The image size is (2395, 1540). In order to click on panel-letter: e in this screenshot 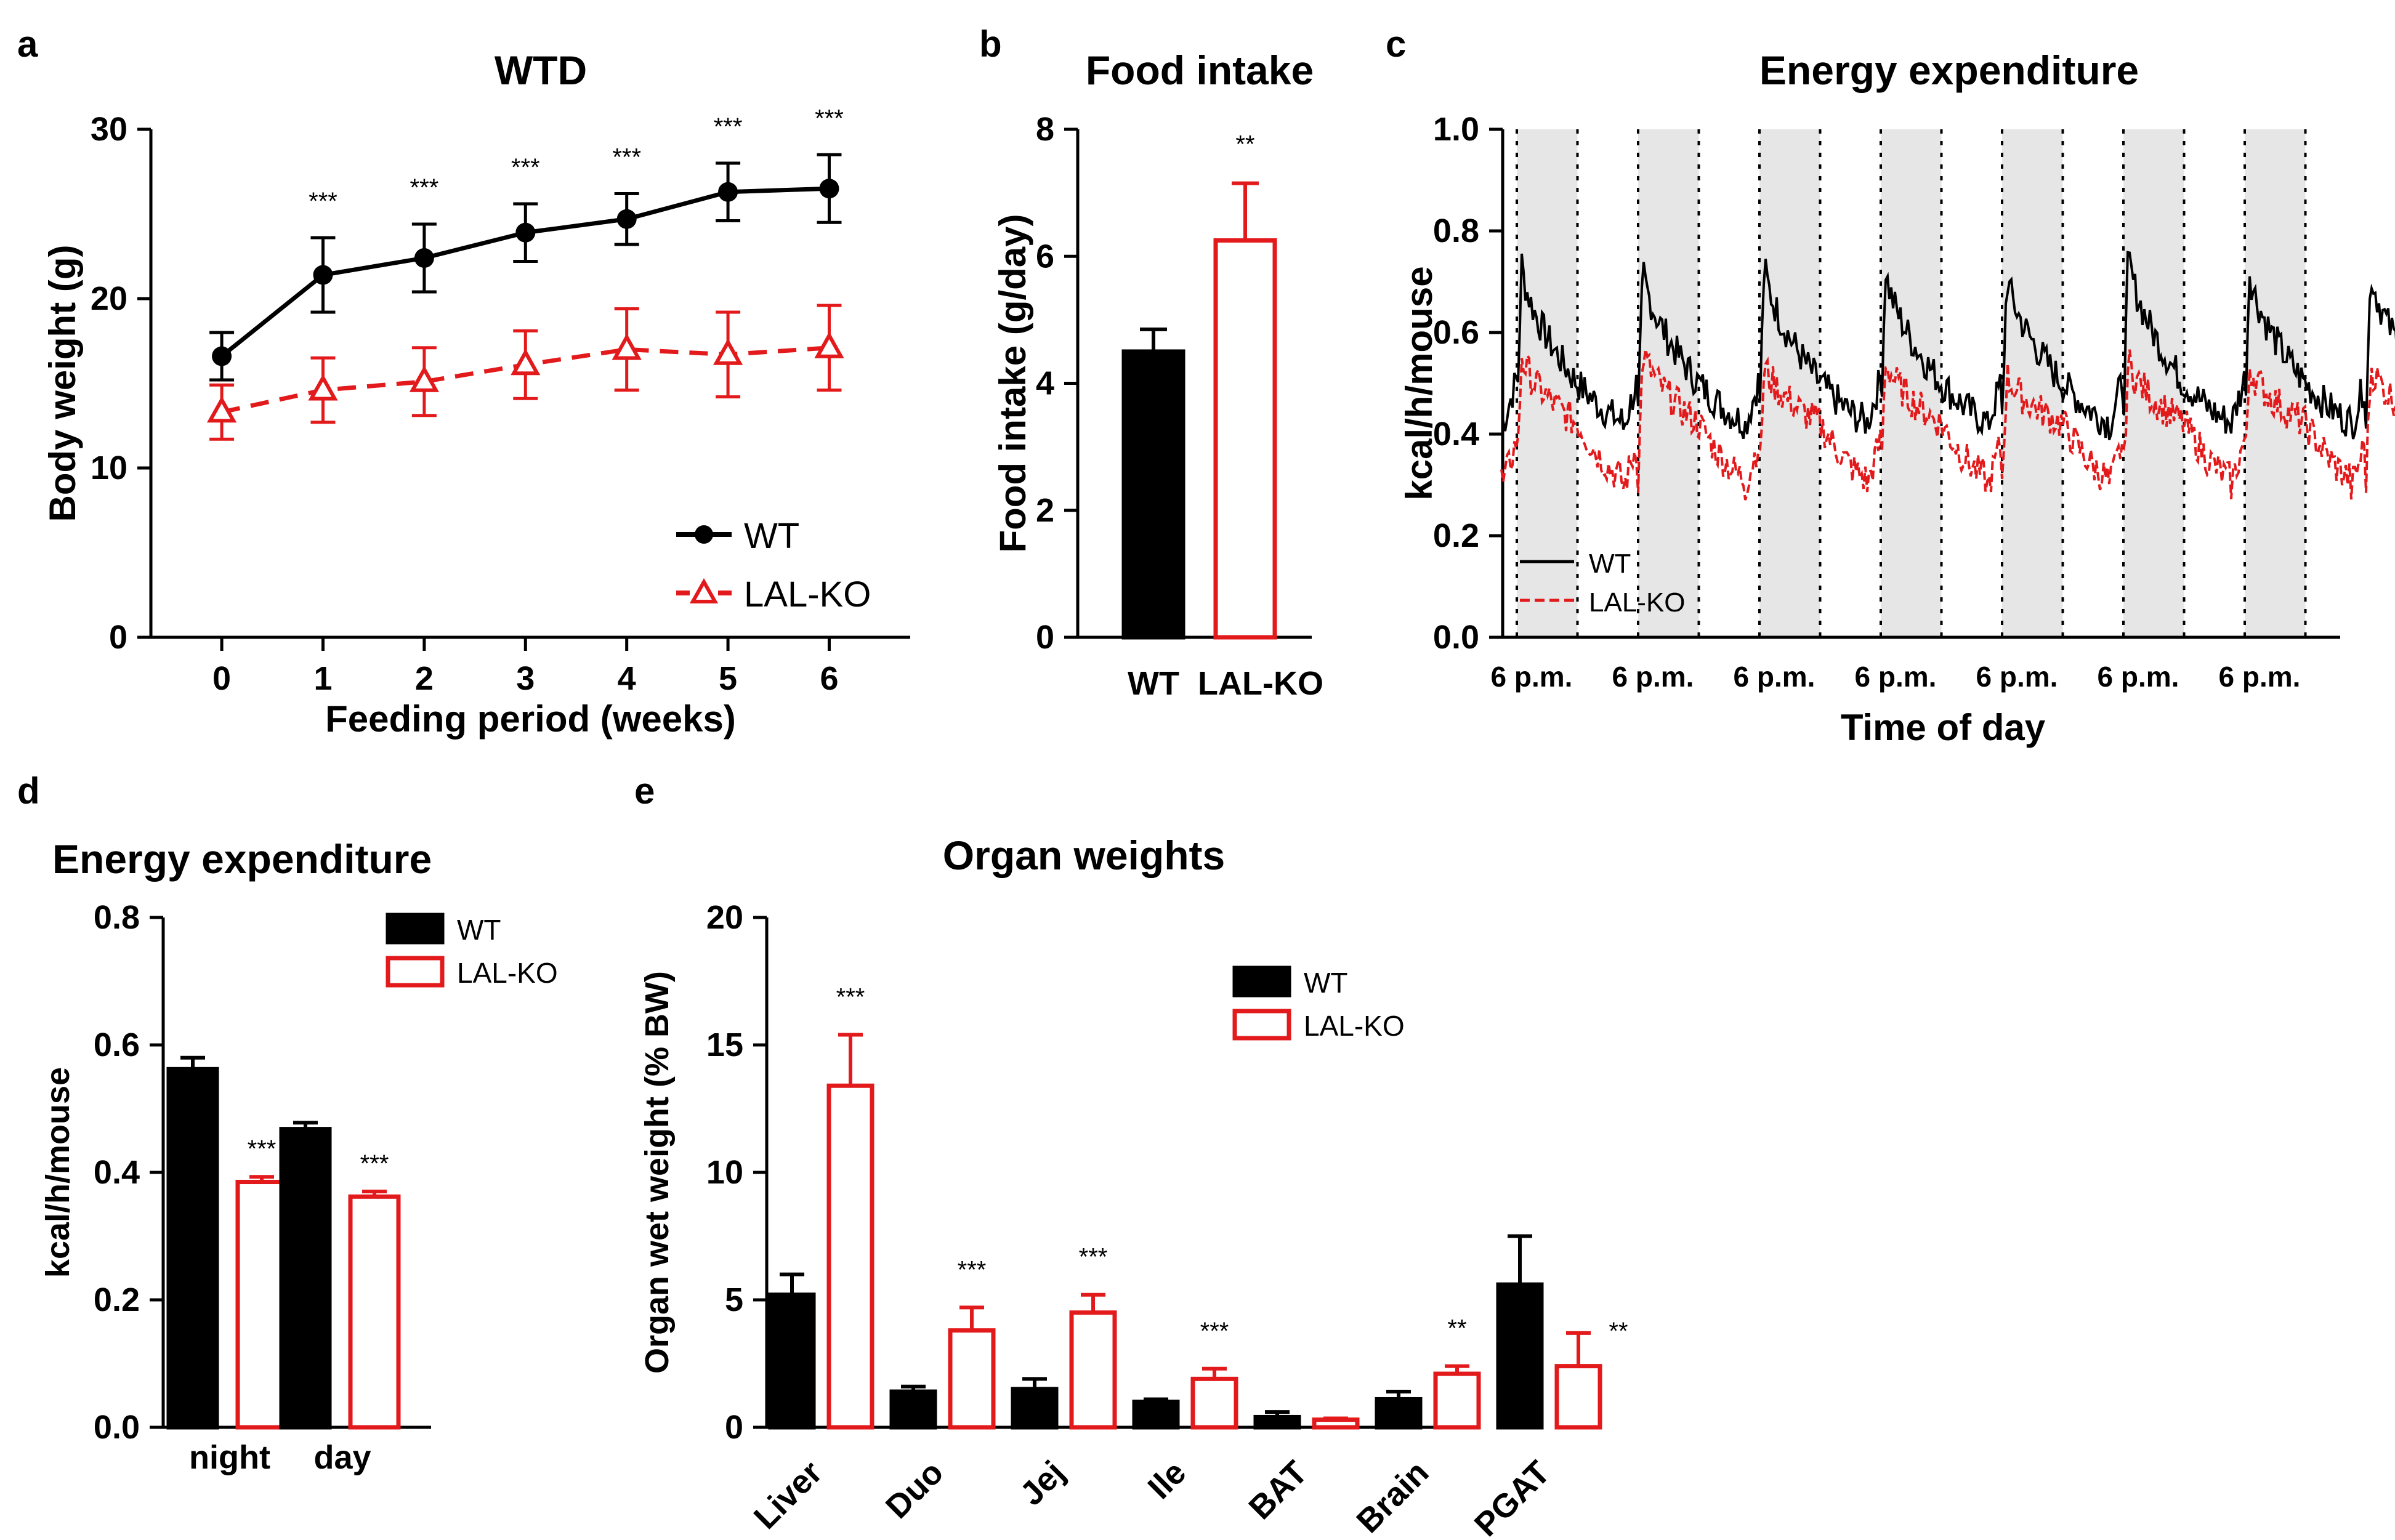, I will do `click(644, 791)`.